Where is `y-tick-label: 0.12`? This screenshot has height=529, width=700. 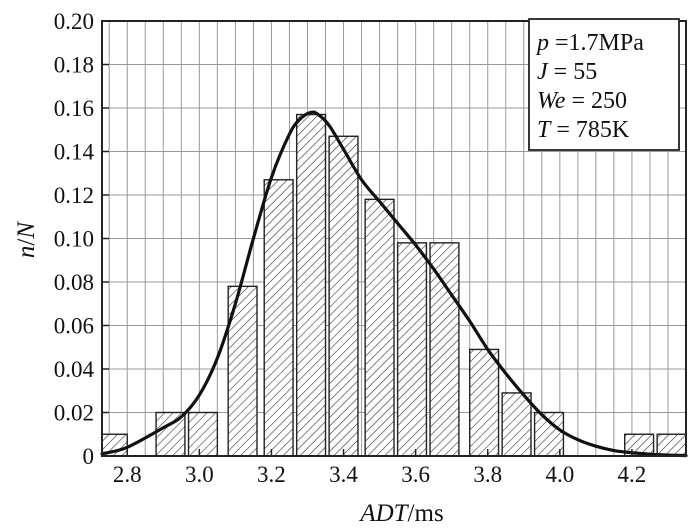
y-tick-label: 0.12 is located at coordinates (74, 195).